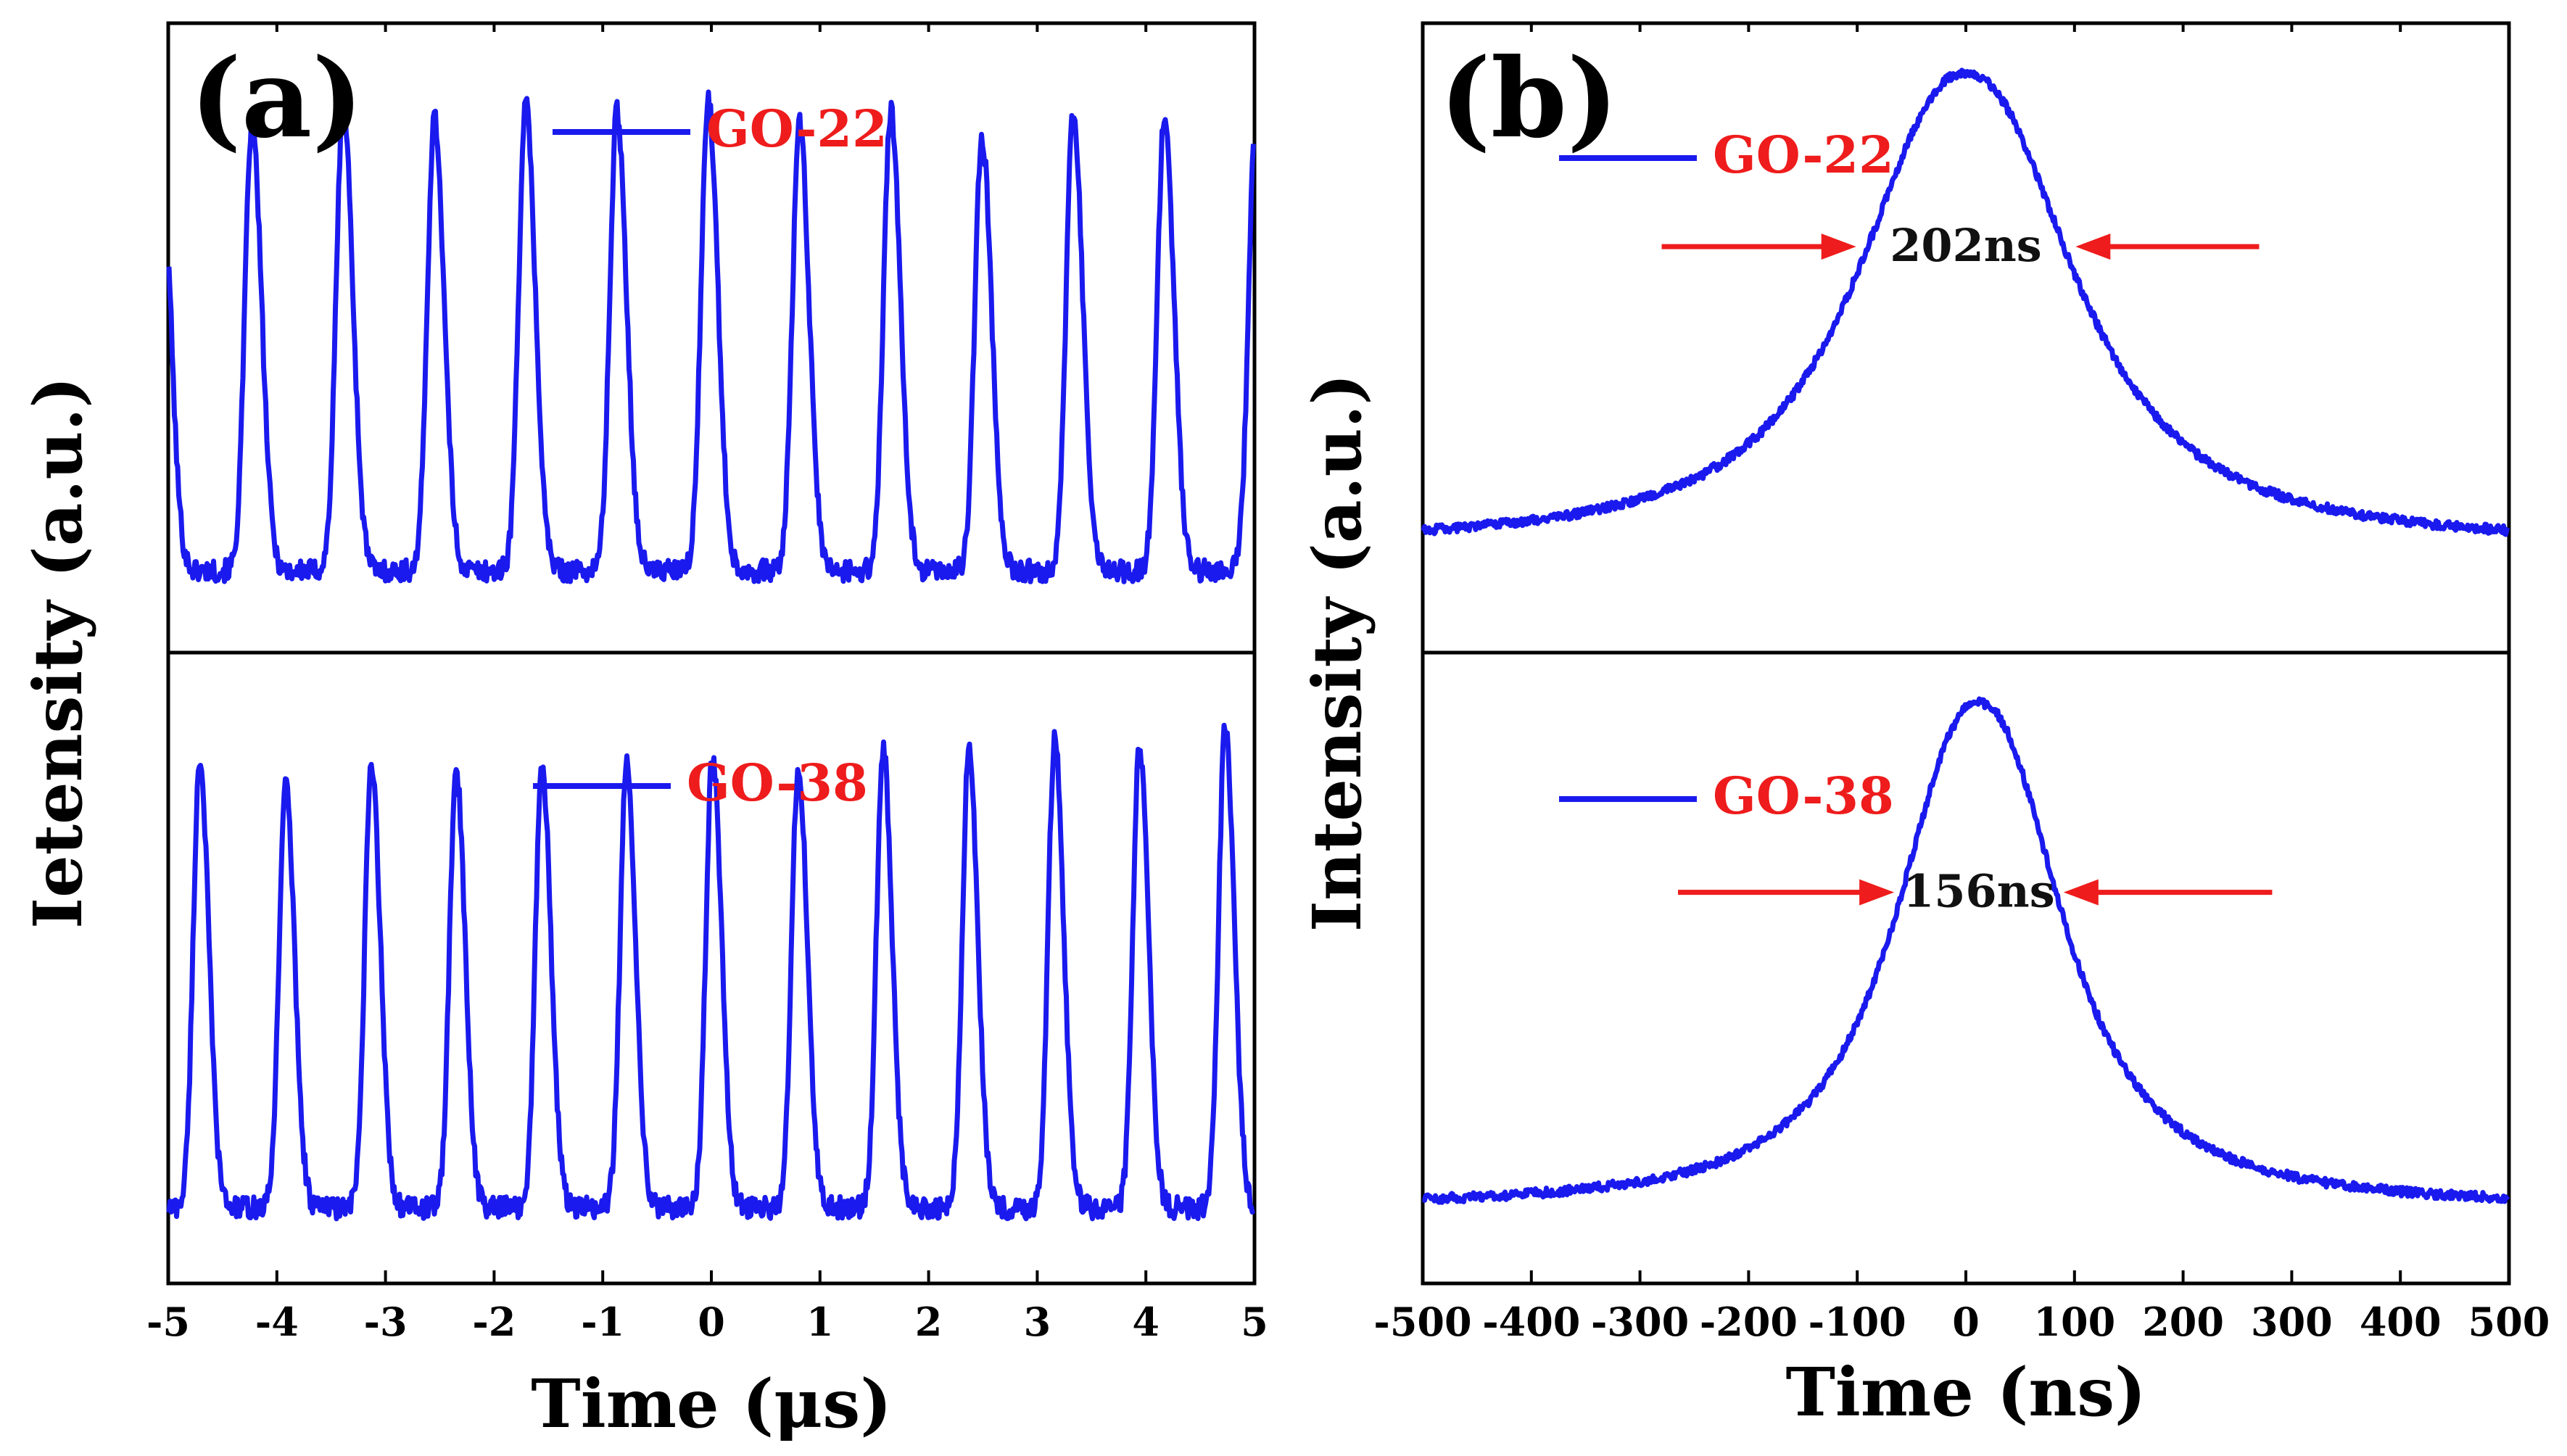  What do you see at coordinates (1422, 1322) in the screenshot?
I see `x-tick-label: -500` at bounding box center [1422, 1322].